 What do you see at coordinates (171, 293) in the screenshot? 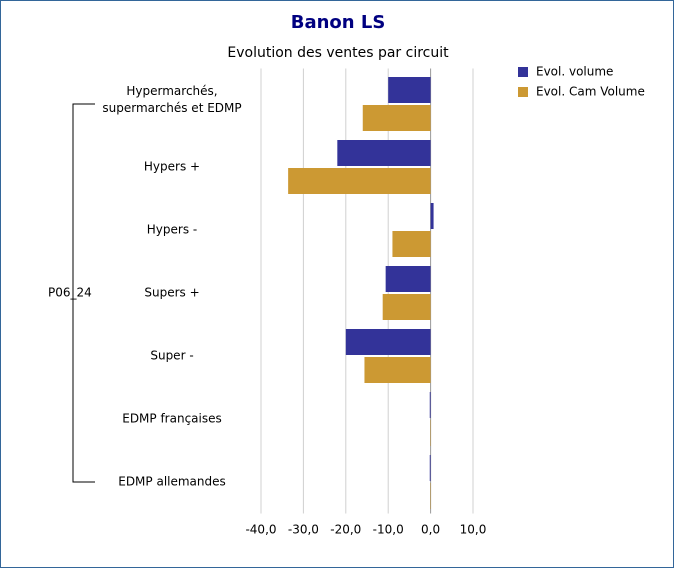
I see `y-tick-label: Supers +` at bounding box center [171, 293].